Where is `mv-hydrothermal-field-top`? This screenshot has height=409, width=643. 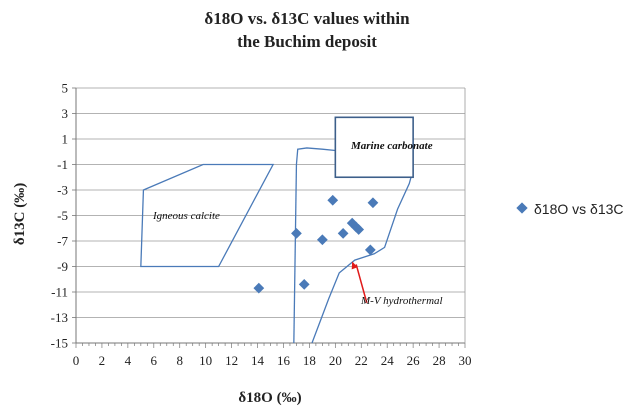
mv-hydrothermal-field-top is located at coordinates (315, 156).